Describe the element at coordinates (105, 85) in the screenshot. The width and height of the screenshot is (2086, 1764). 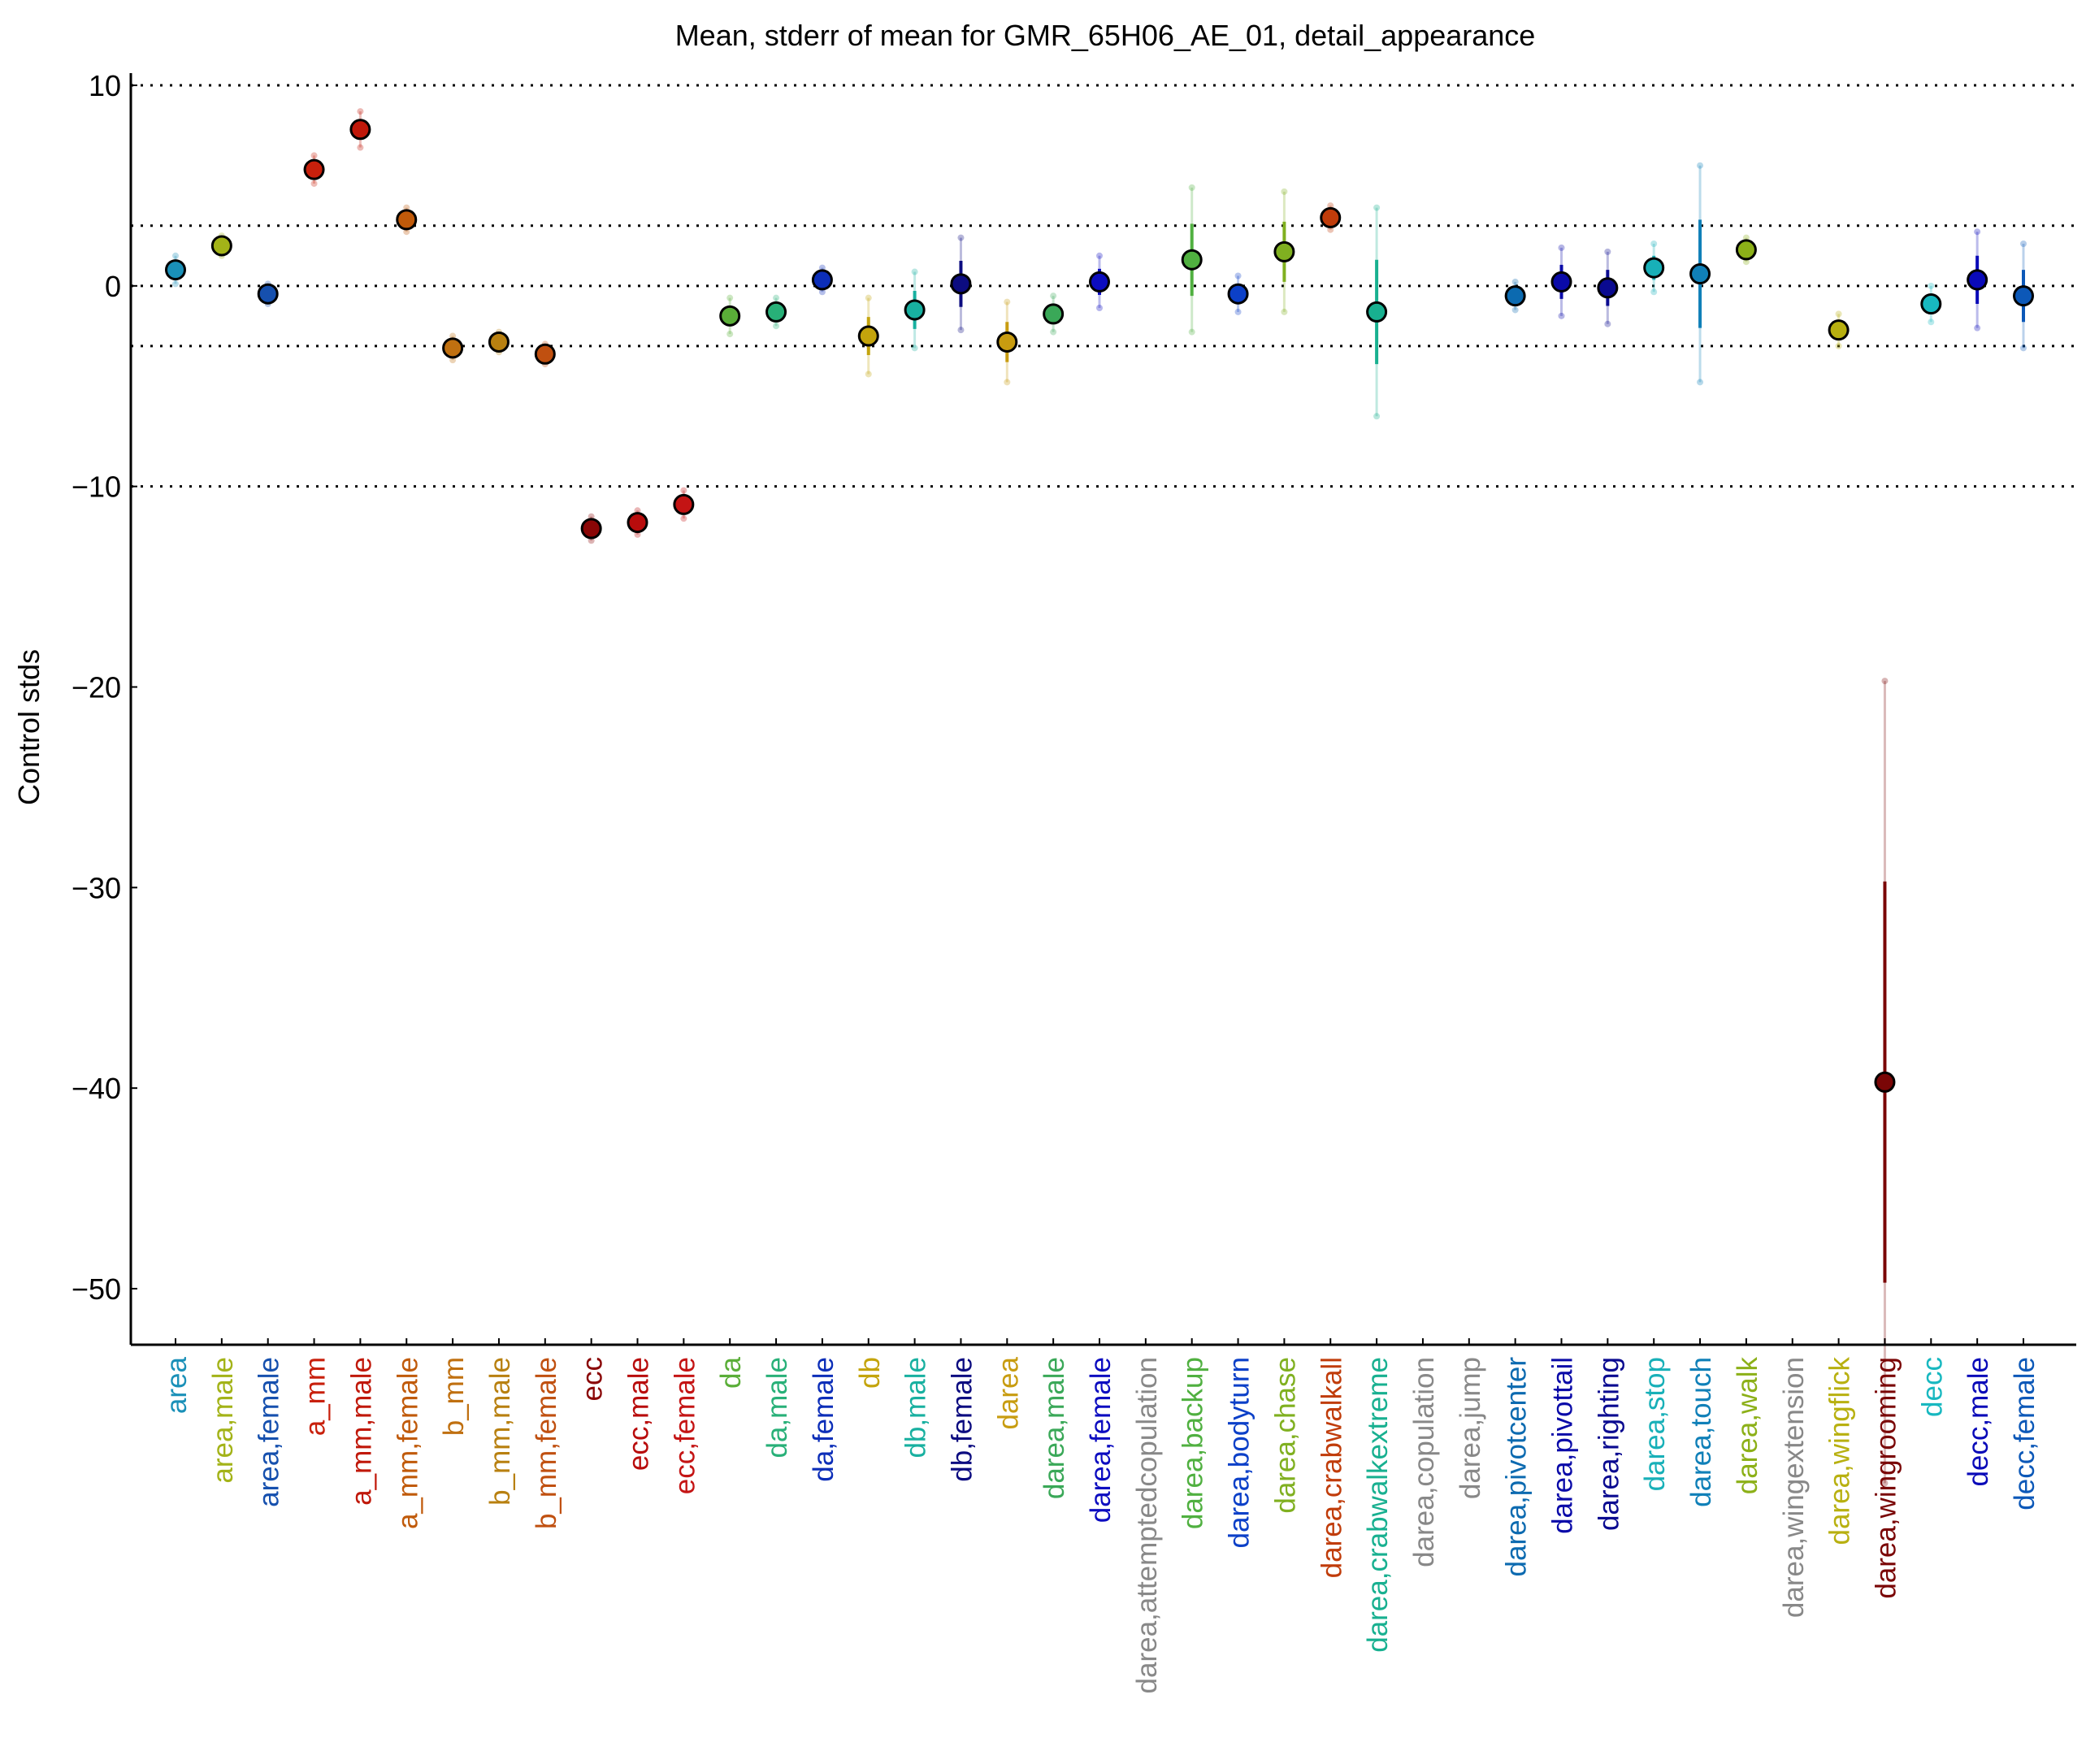
I see `y-tick-label: 10` at that location.